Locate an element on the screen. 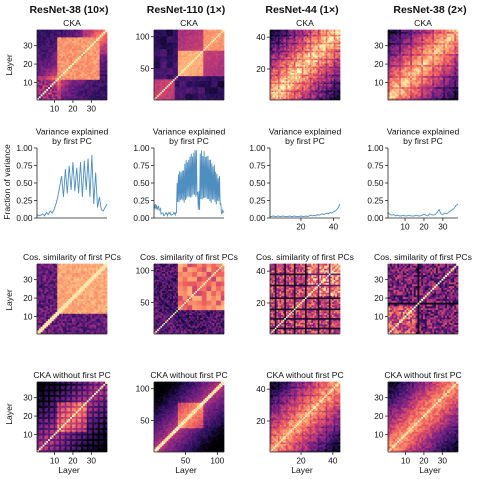 This screenshot has height=479, width=479. ylabel-layer-row1: Layer is located at coordinates (9, 65).